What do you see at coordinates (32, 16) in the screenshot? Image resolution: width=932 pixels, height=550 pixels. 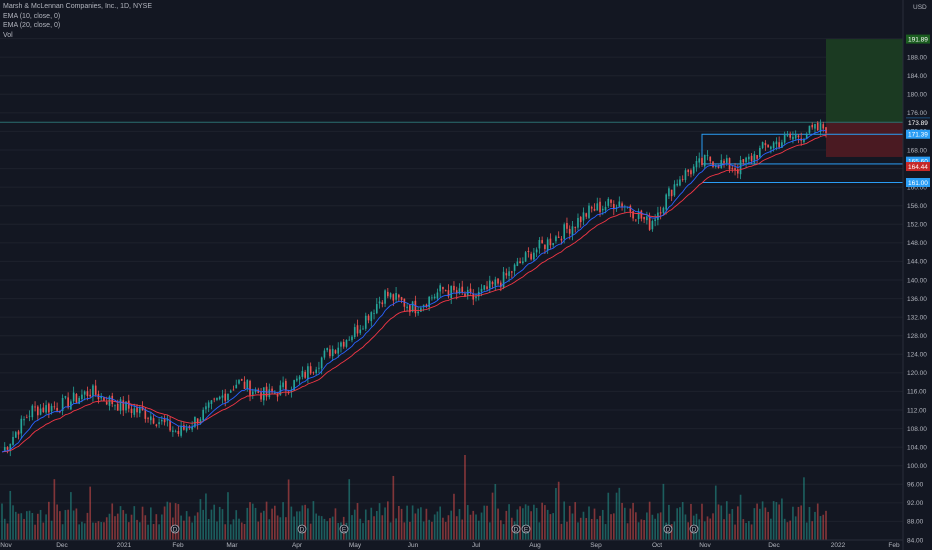 I see `legend-ema10: EMA (10, close, 0)` at bounding box center [32, 16].